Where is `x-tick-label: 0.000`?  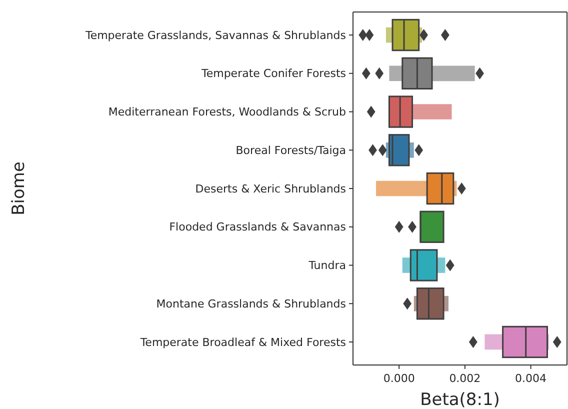
x-tick-label: 0.000 is located at coordinates (399, 378).